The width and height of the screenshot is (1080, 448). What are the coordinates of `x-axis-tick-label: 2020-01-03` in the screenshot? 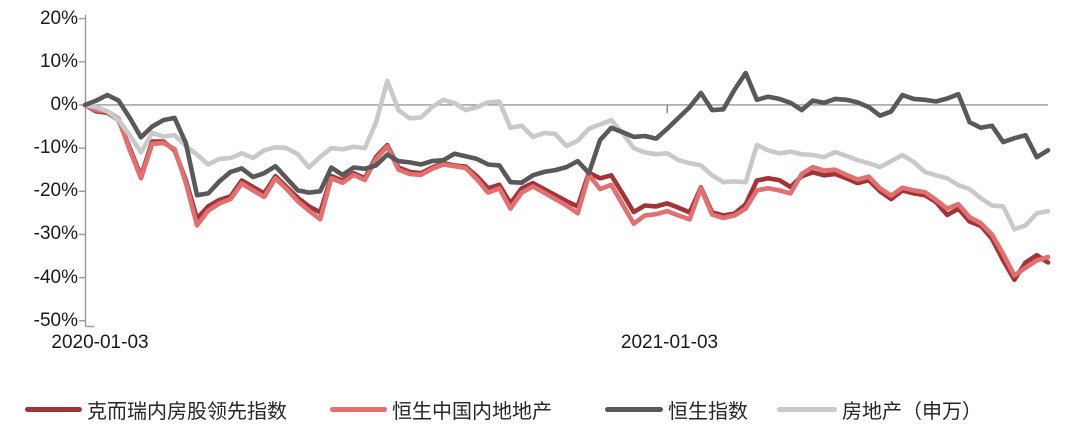 It's located at (100, 342).